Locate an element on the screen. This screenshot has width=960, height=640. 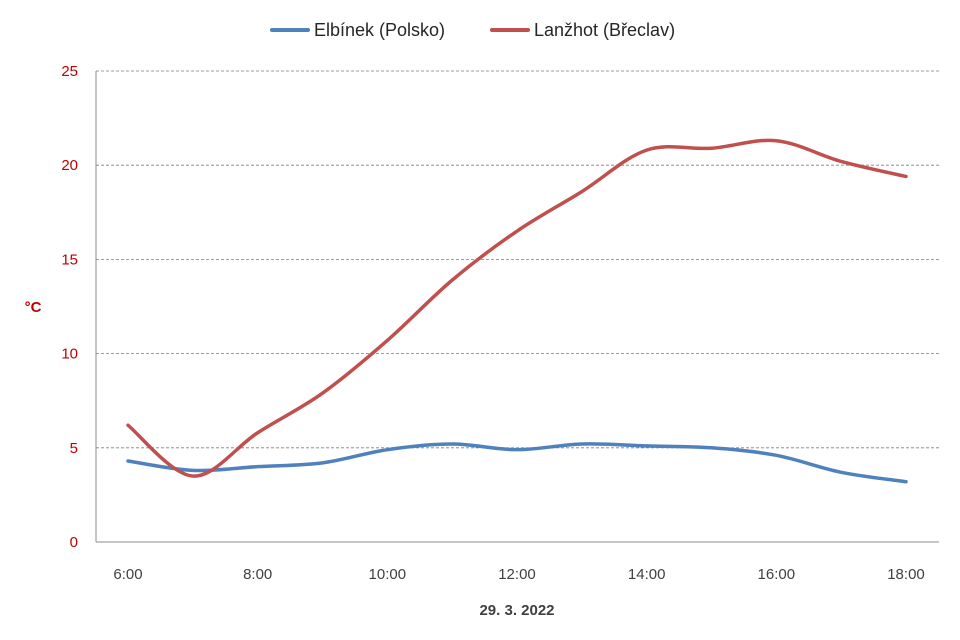
y-tick-label: 20 is located at coordinates (69, 165).